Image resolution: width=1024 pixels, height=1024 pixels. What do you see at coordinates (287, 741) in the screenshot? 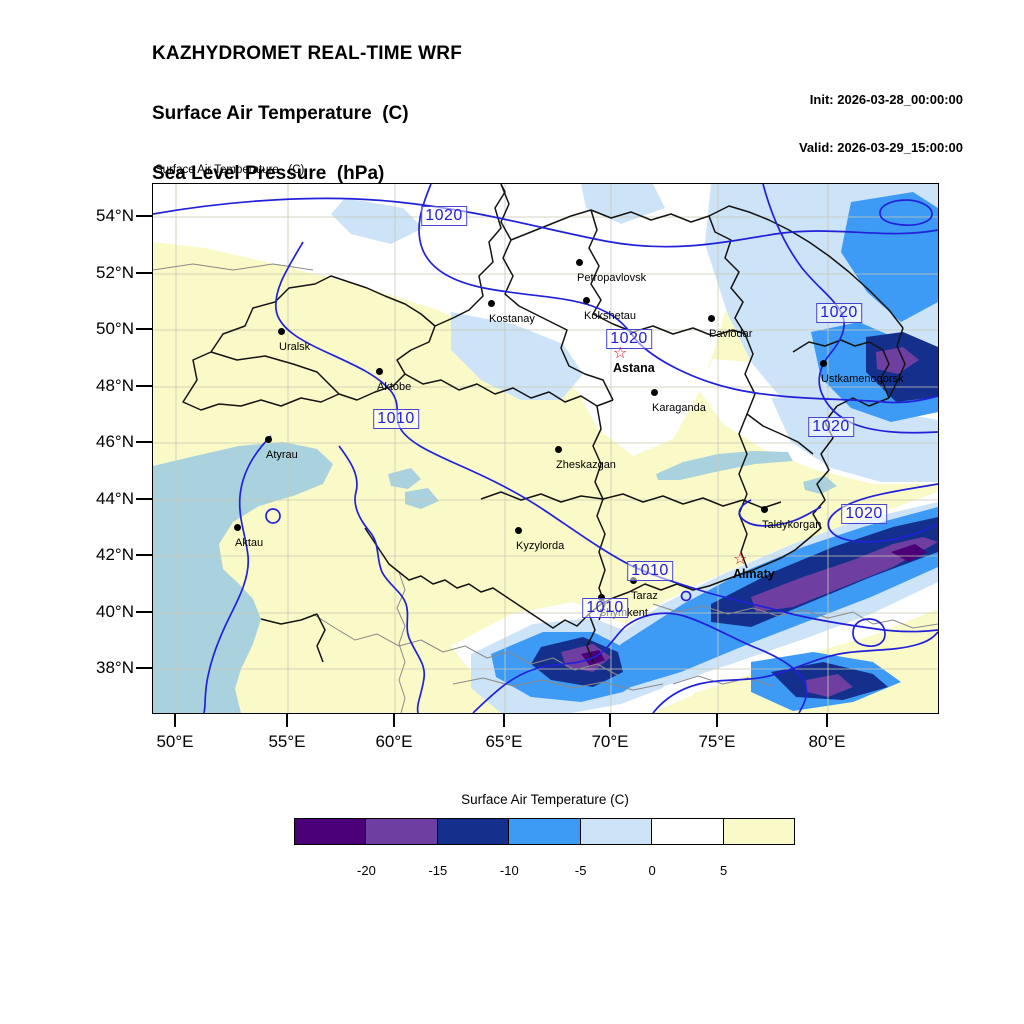
I see `lon-tick-label: 55°E` at bounding box center [287, 741].